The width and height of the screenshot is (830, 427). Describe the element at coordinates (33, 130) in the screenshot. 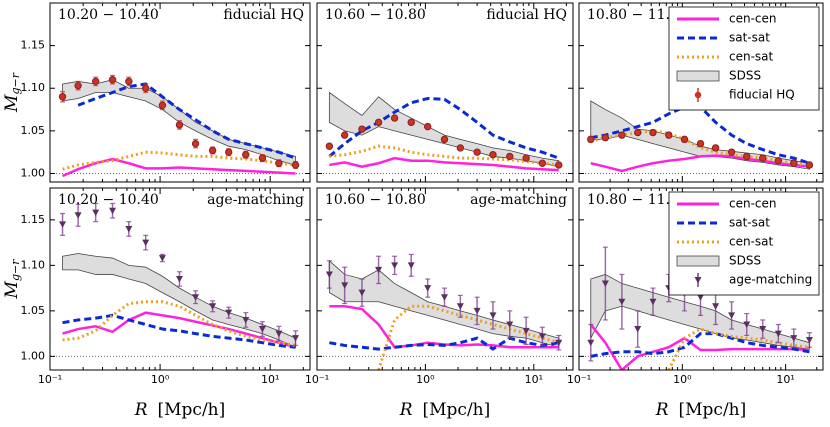

I see `y-tick-label: 1.05` at that location.